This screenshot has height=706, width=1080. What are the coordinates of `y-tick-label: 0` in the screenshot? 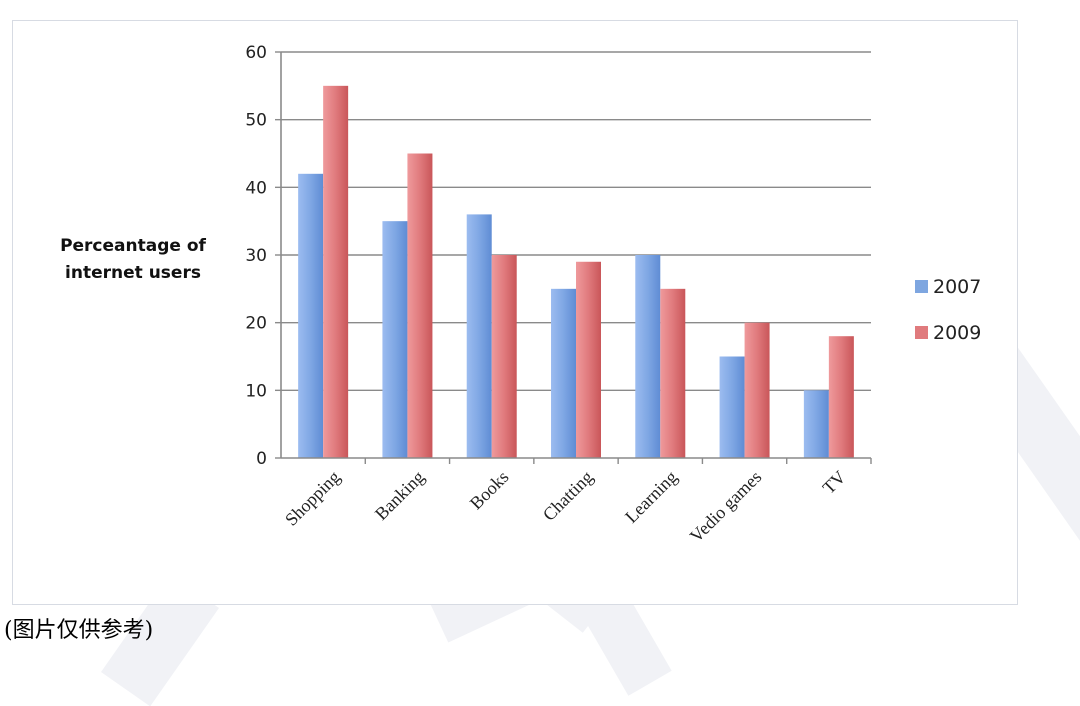 It's located at (261, 459).